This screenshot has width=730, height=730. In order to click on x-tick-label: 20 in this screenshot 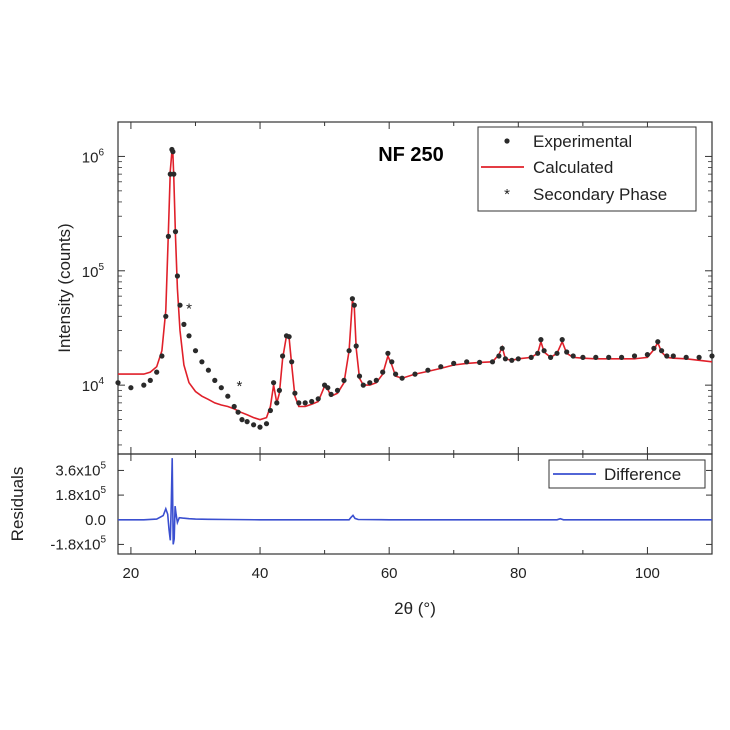, I will do `click(131, 573)`.